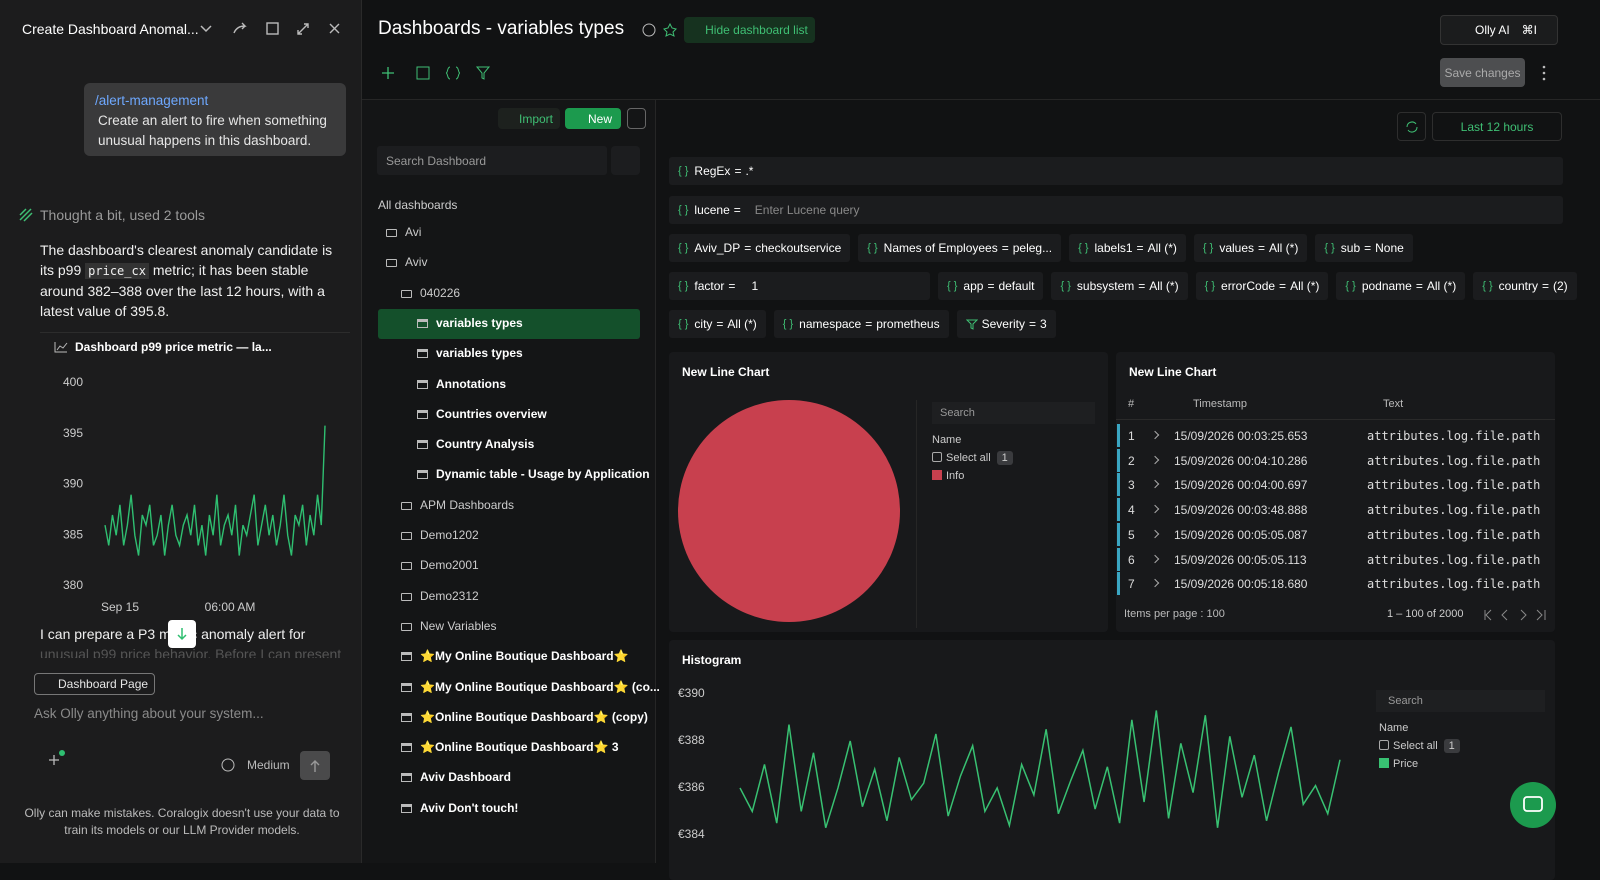  What do you see at coordinates (1401, 286) in the screenshot?
I see `variable-chip: { } podname = All (*)` at bounding box center [1401, 286].